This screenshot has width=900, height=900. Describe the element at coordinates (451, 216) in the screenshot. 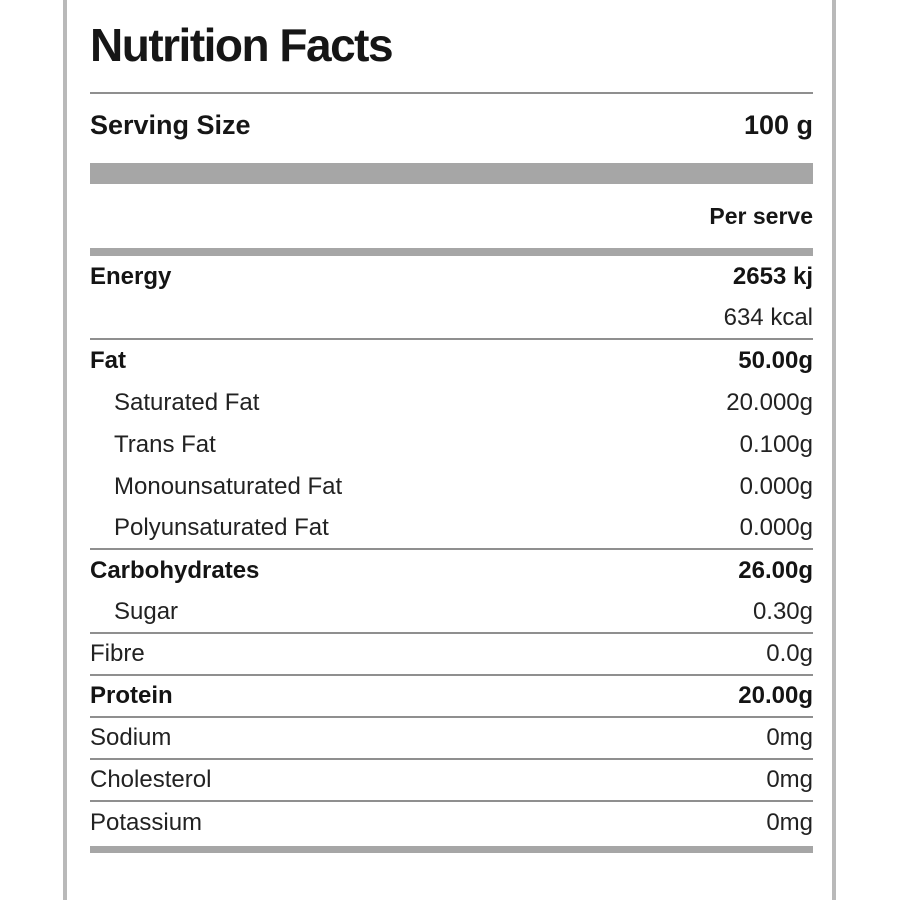

I see `column-header-row: Per serve` at that location.